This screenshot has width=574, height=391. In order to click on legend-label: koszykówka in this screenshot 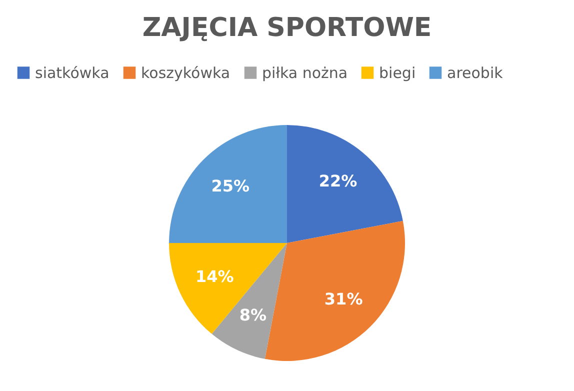, I will do `click(185, 73)`.